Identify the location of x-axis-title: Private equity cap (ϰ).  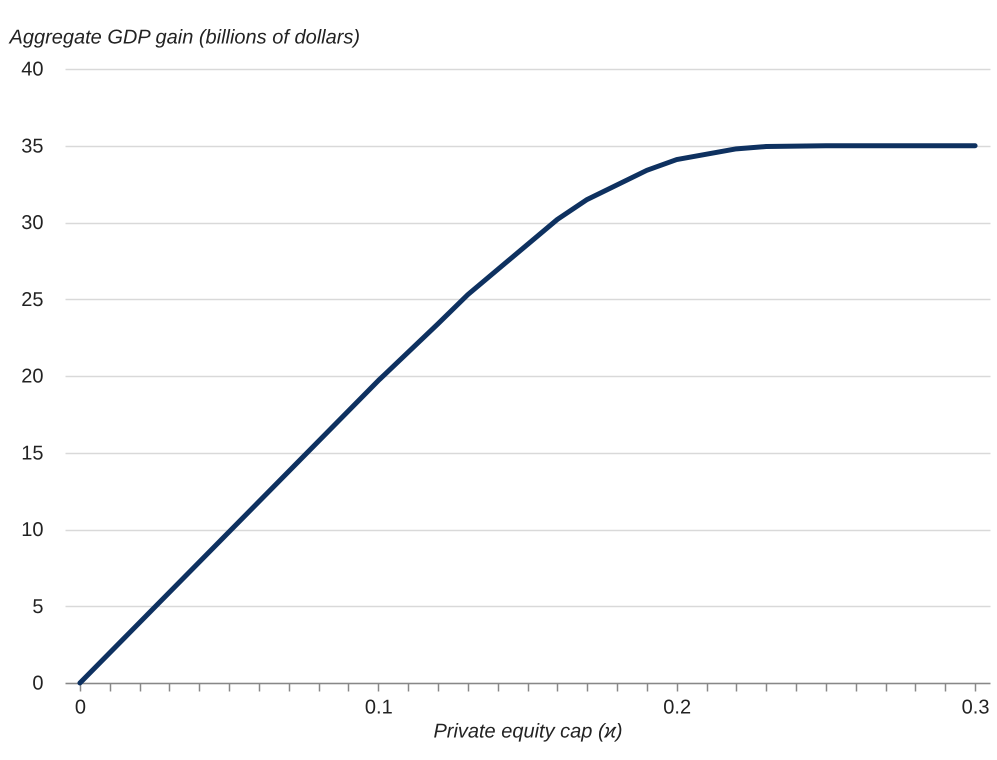
(528, 731).